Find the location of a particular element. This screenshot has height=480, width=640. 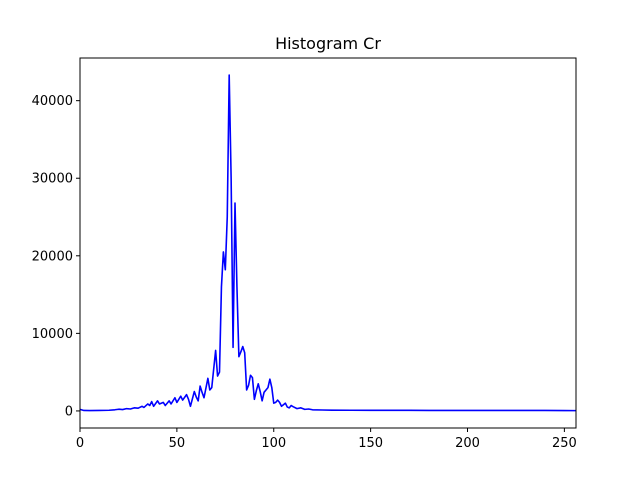

y-tick-label: 30000 is located at coordinates (52, 179).